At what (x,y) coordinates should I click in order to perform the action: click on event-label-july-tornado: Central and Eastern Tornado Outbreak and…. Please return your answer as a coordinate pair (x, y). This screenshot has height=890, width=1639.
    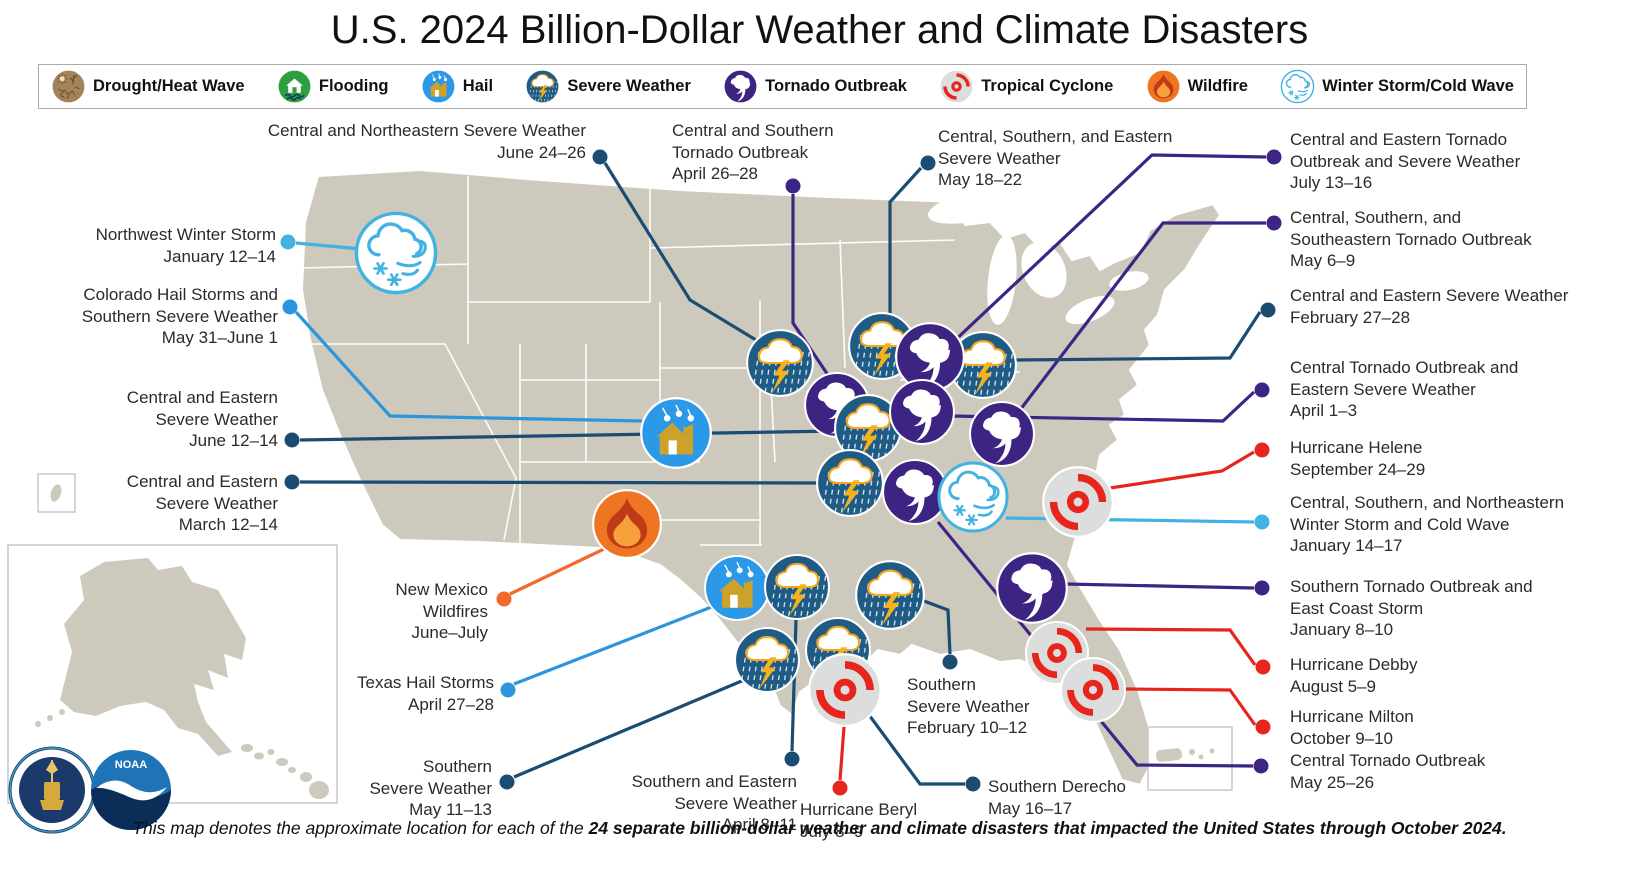
    Looking at the image, I should click on (1405, 161).